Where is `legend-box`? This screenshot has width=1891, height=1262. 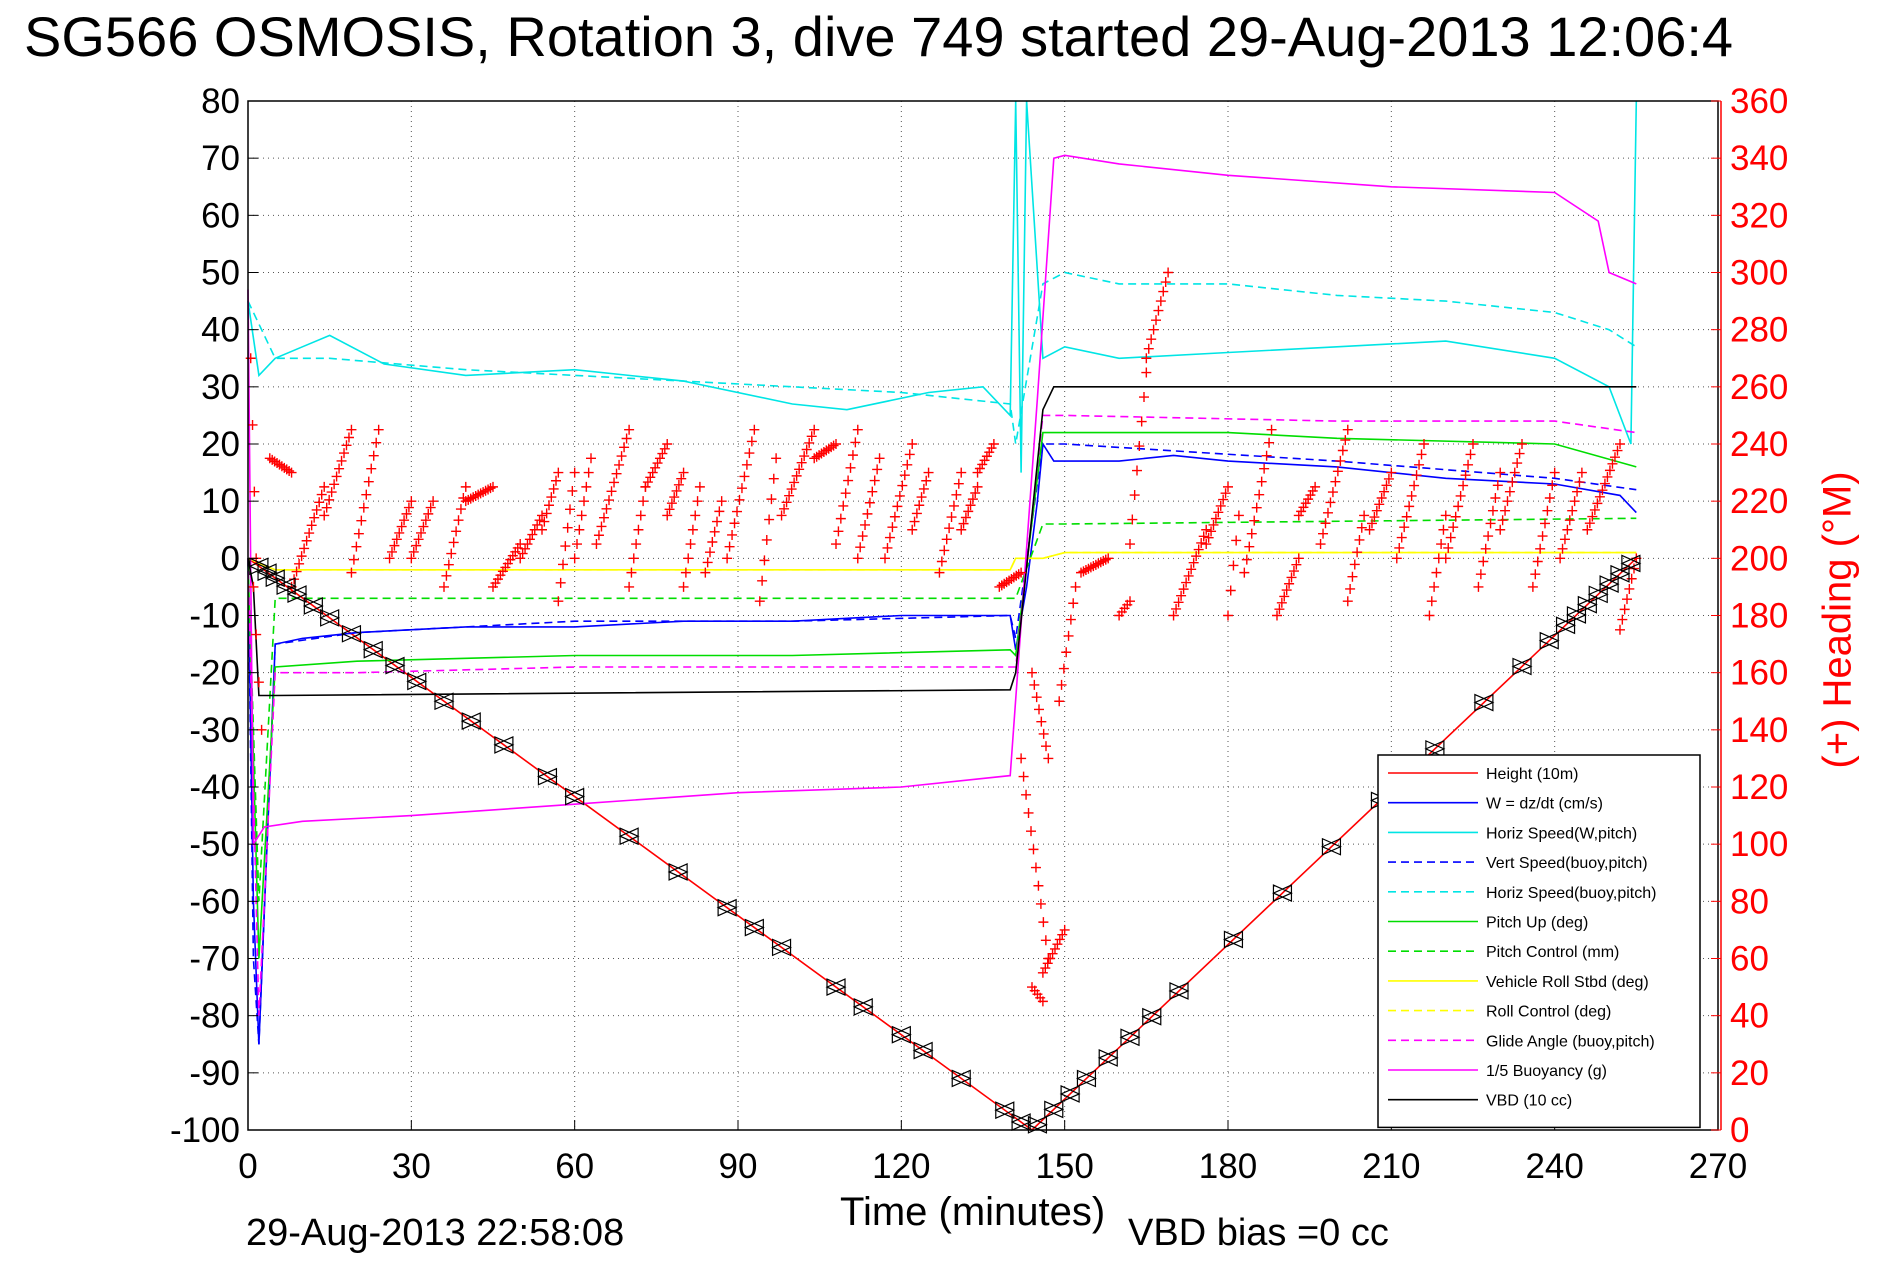
legend-box is located at coordinates (1539, 941).